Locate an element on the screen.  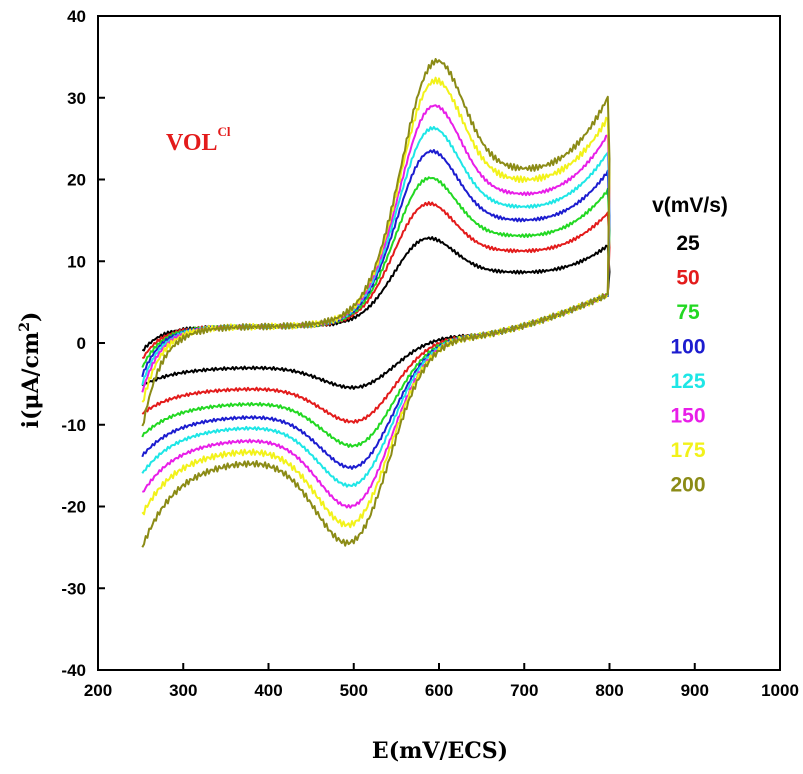
y-axis-title-close: ) is located at coordinates (31, 317).